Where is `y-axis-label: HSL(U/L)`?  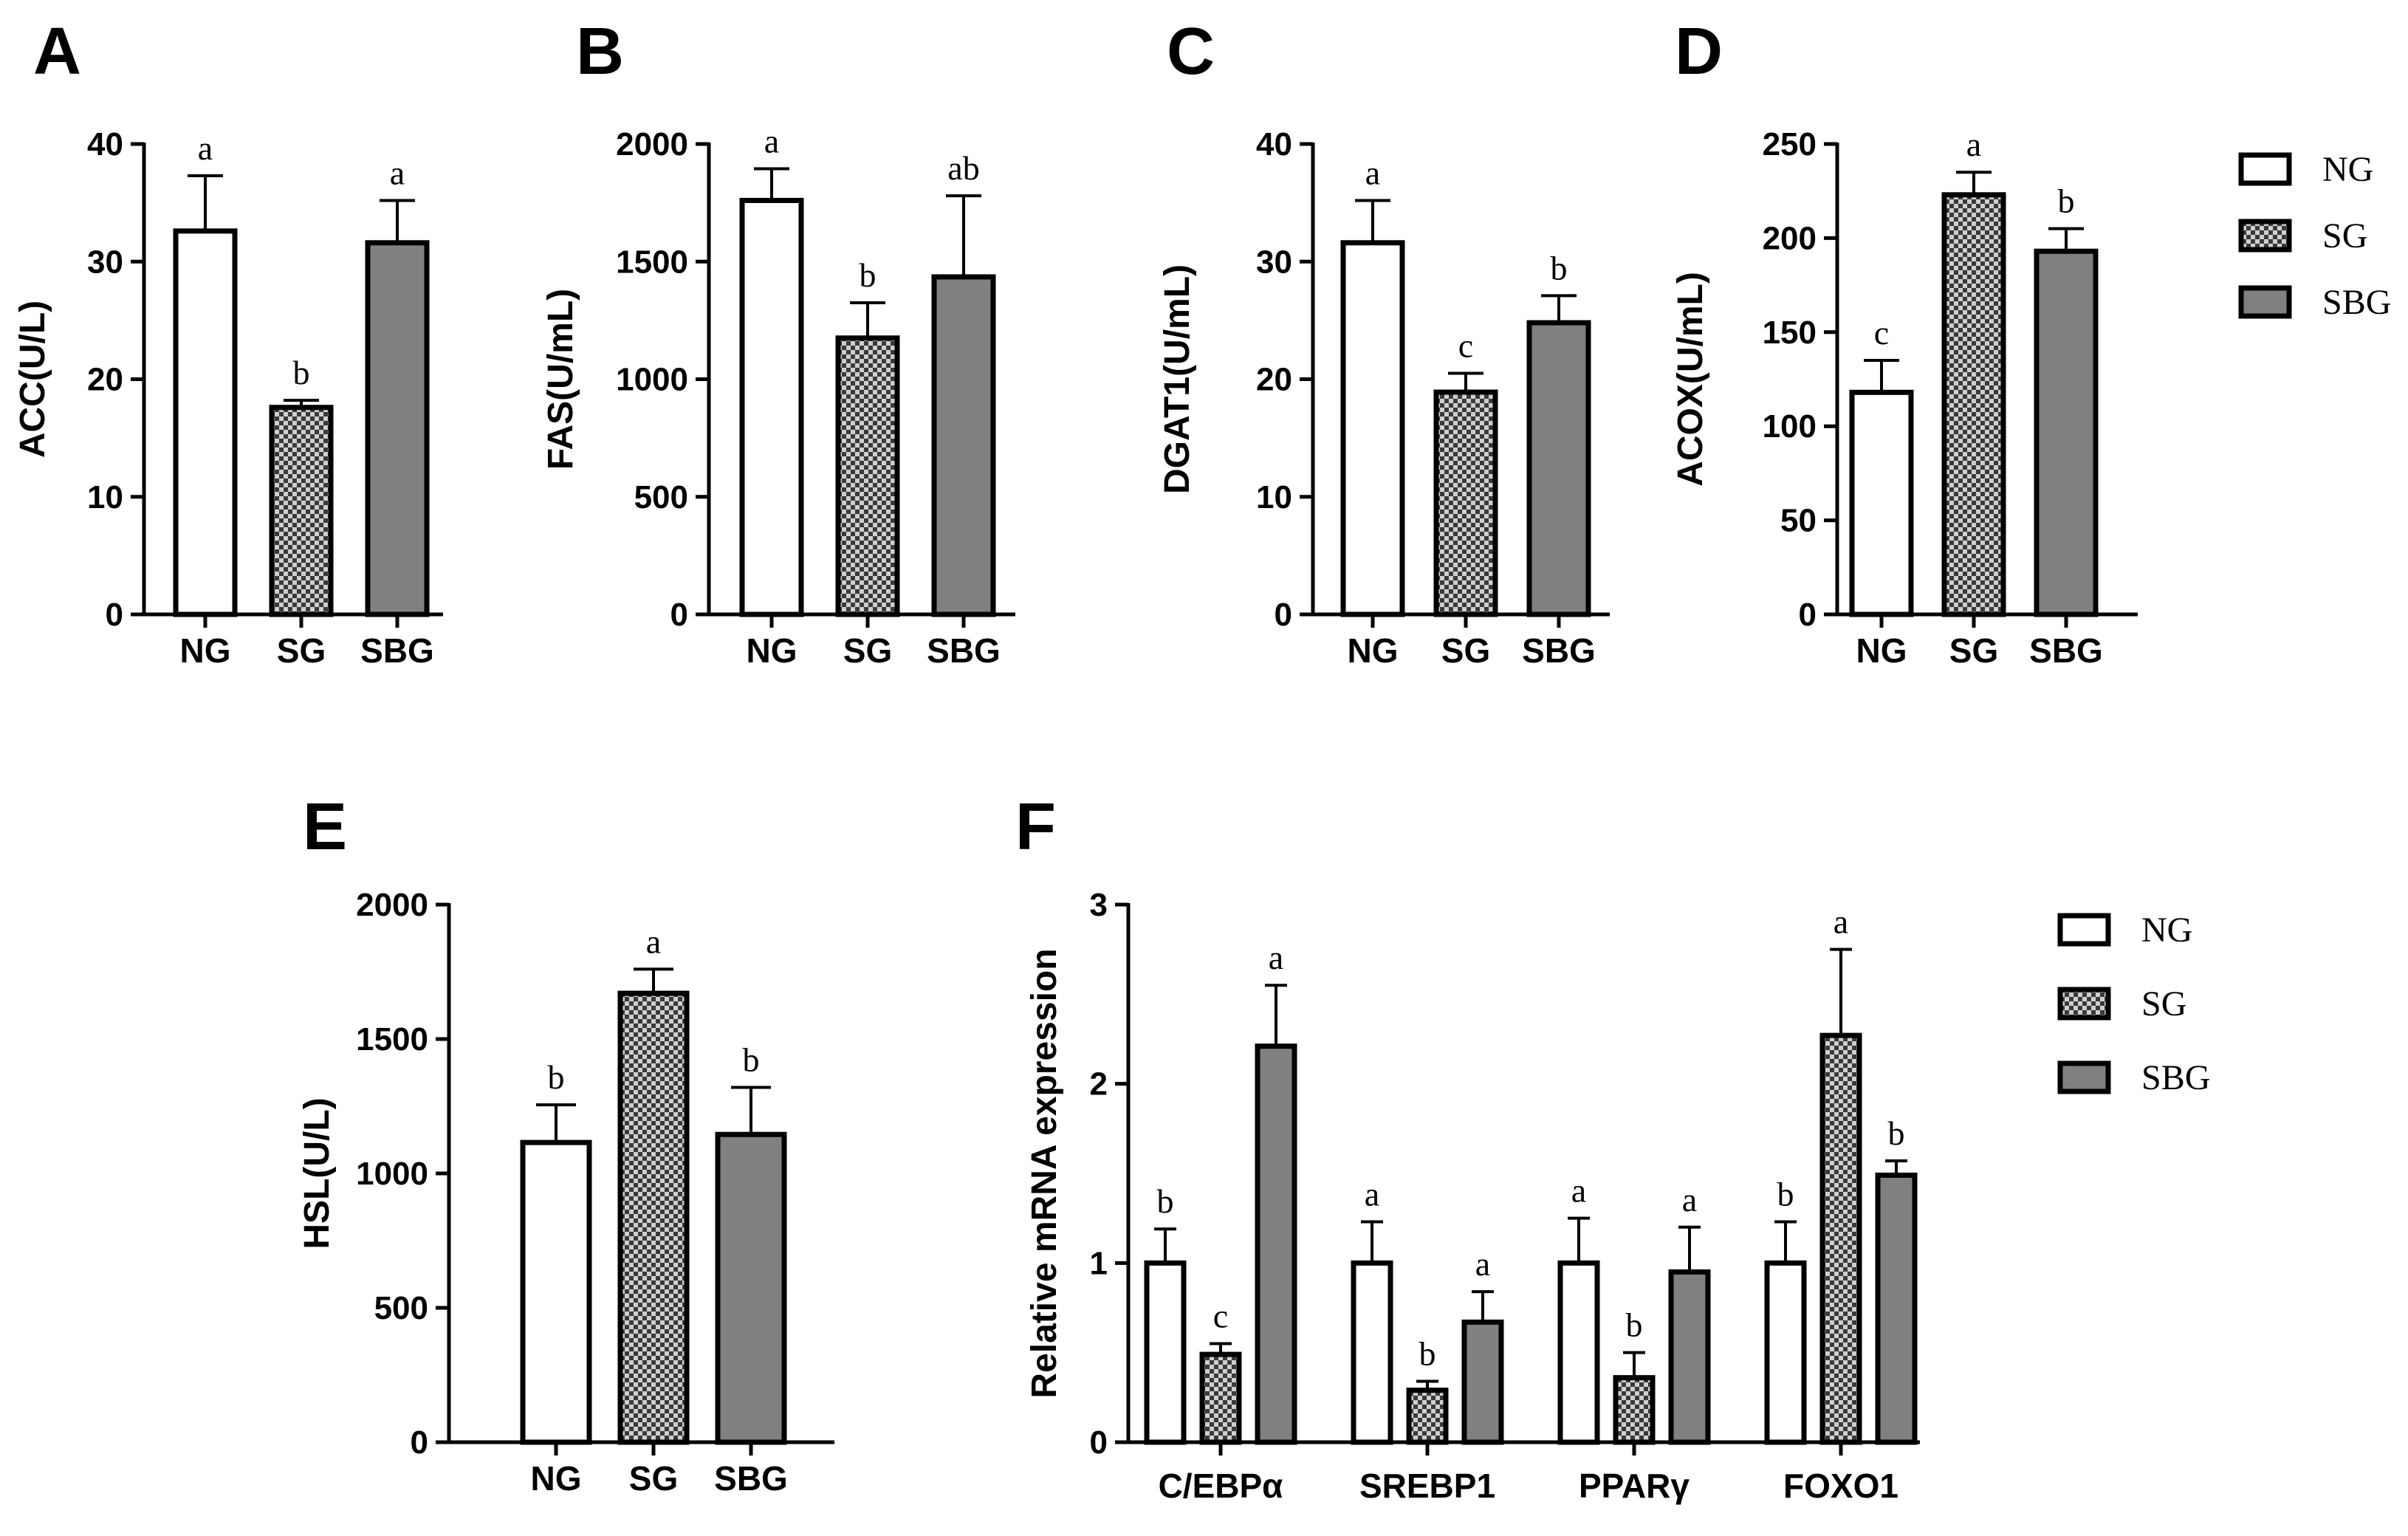 y-axis-label: HSL(U/L) is located at coordinates (317, 1173).